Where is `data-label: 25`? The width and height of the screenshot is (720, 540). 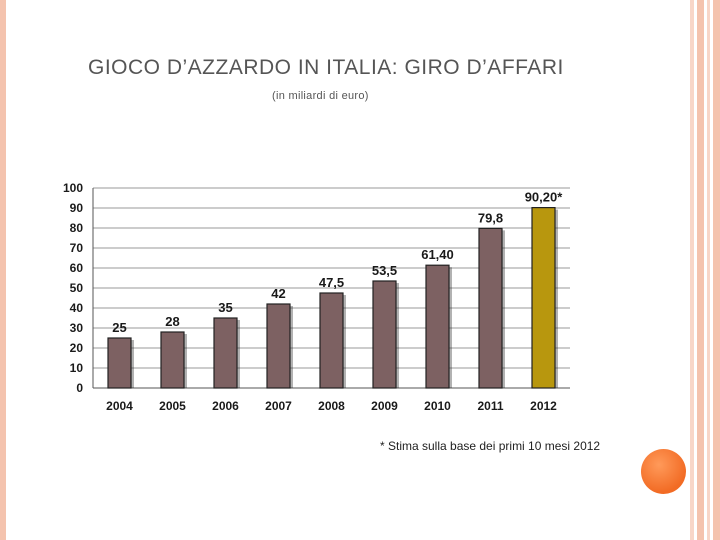 data-label: 25 is located at coordinates (119, 327).